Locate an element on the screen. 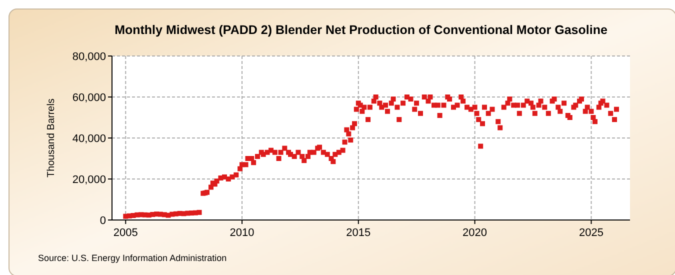 The width and height of the screenshot is (675, 275). source-note: Source: U.S. Energy Information Administration is located at coordinates (132, 258).